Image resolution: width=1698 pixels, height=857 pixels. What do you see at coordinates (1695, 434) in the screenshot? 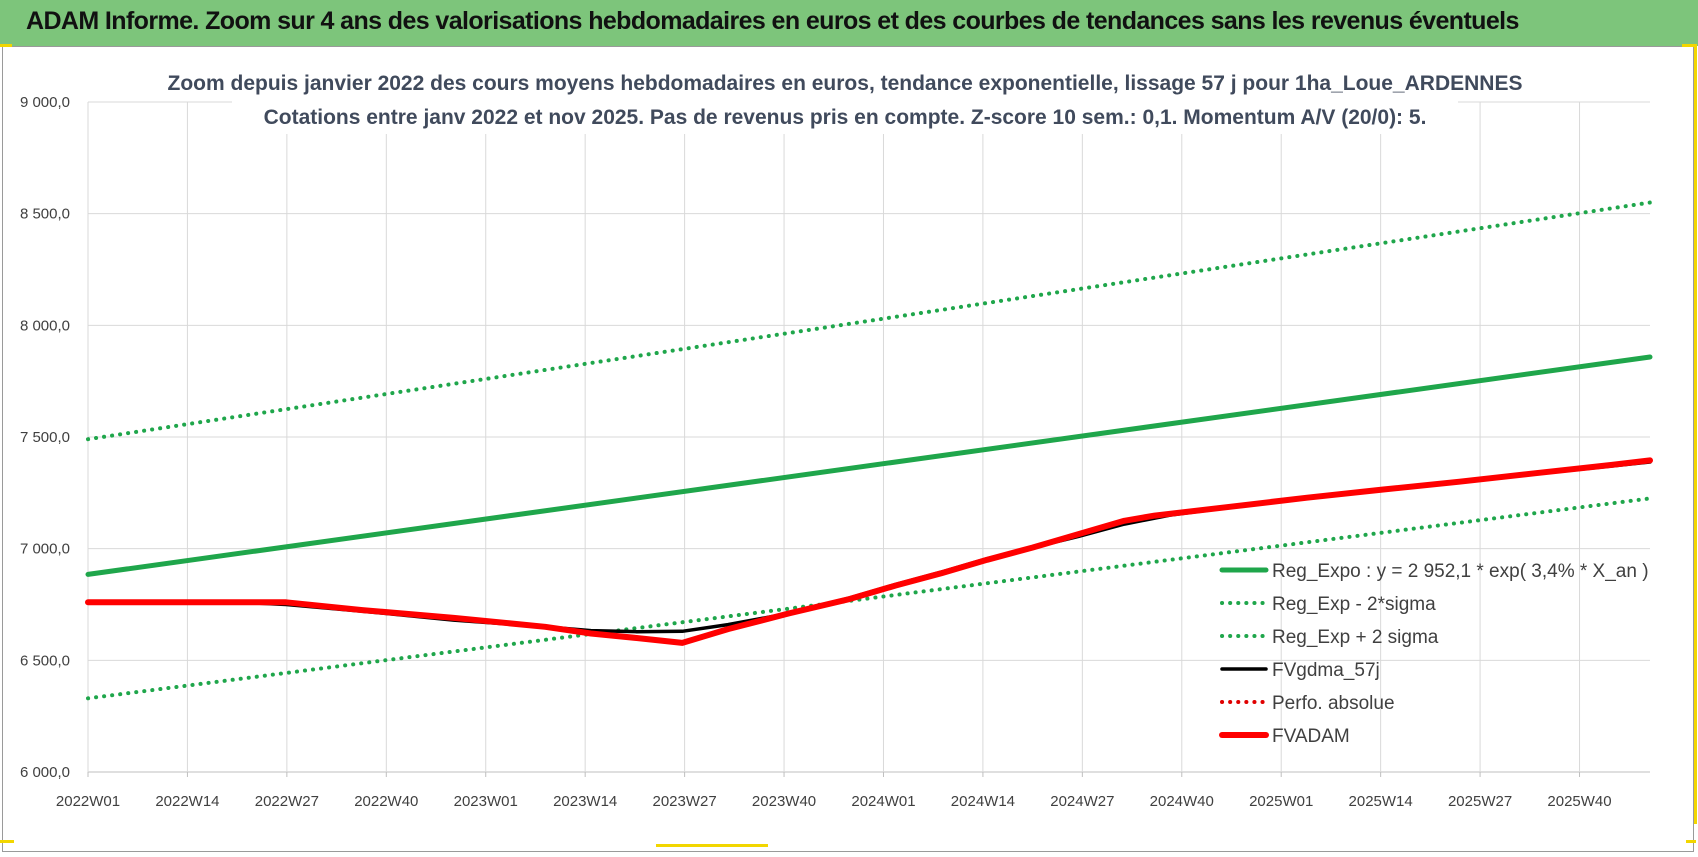
I see `corner-mark-right-side` at bounding box center [1695, 434].